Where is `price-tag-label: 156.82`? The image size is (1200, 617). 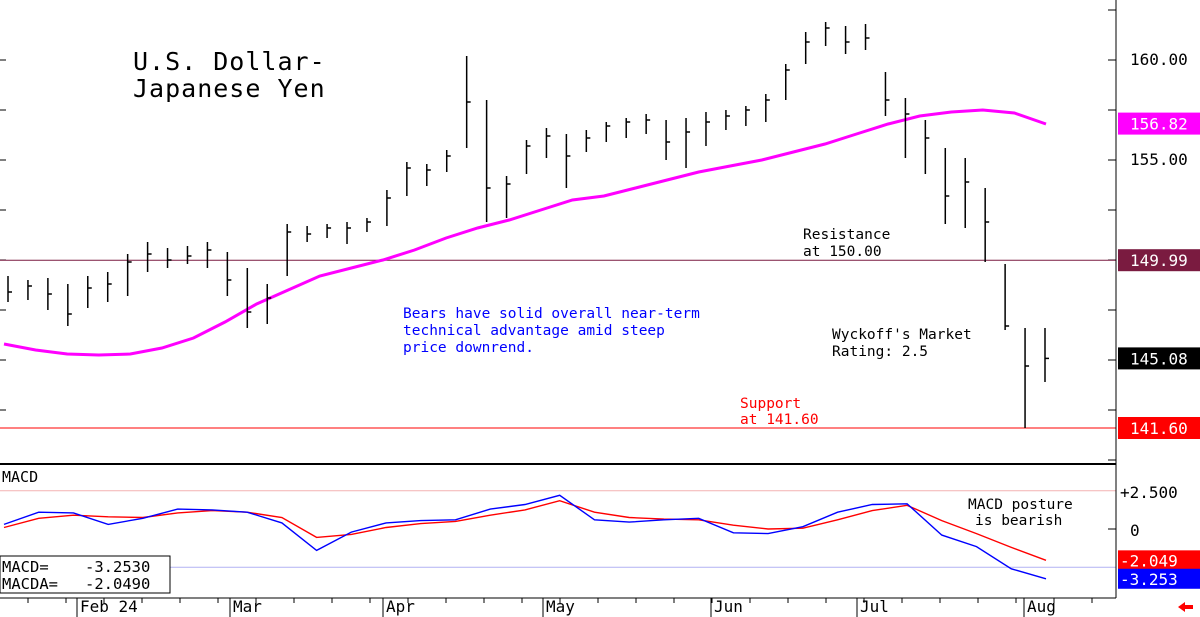
price-tag-label: 156.82 is located at coordinates (1159, 124).